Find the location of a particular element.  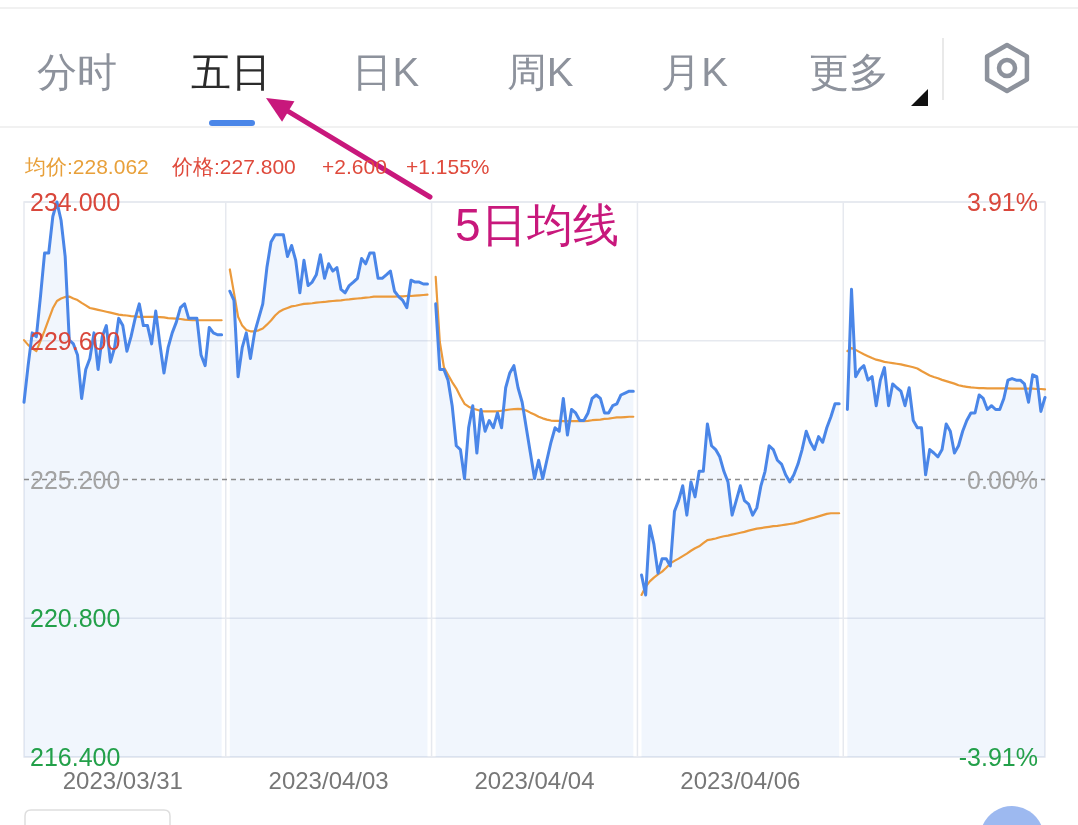

y-tick-label: 234.000 is located at coordinates (75, 202).